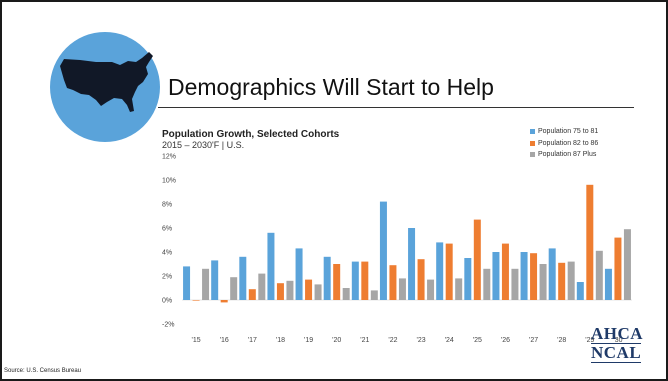  Describe the element at coordinates (477, 340) in the screenshot. I see `x-tick-label: '25` at that location.